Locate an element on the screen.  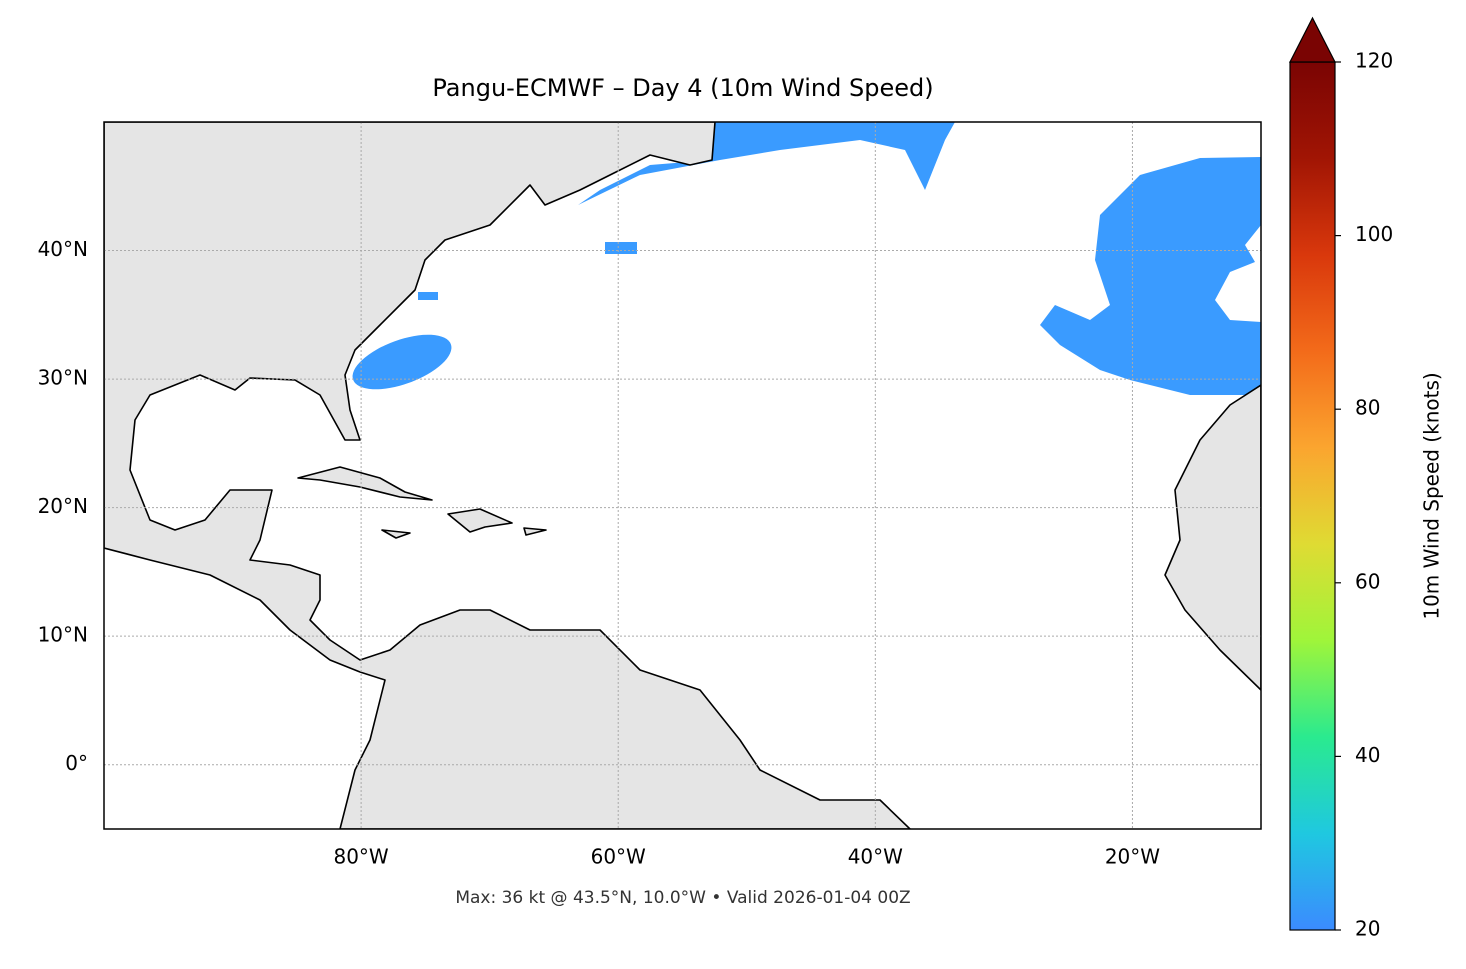
y-tick-label: 20°N is located at coordinates (63, 506).